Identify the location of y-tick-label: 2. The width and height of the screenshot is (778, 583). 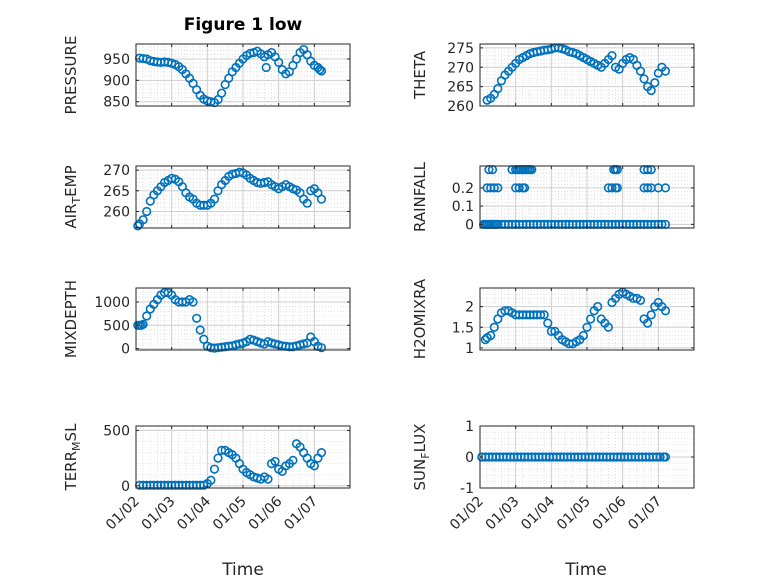
(469, 308).